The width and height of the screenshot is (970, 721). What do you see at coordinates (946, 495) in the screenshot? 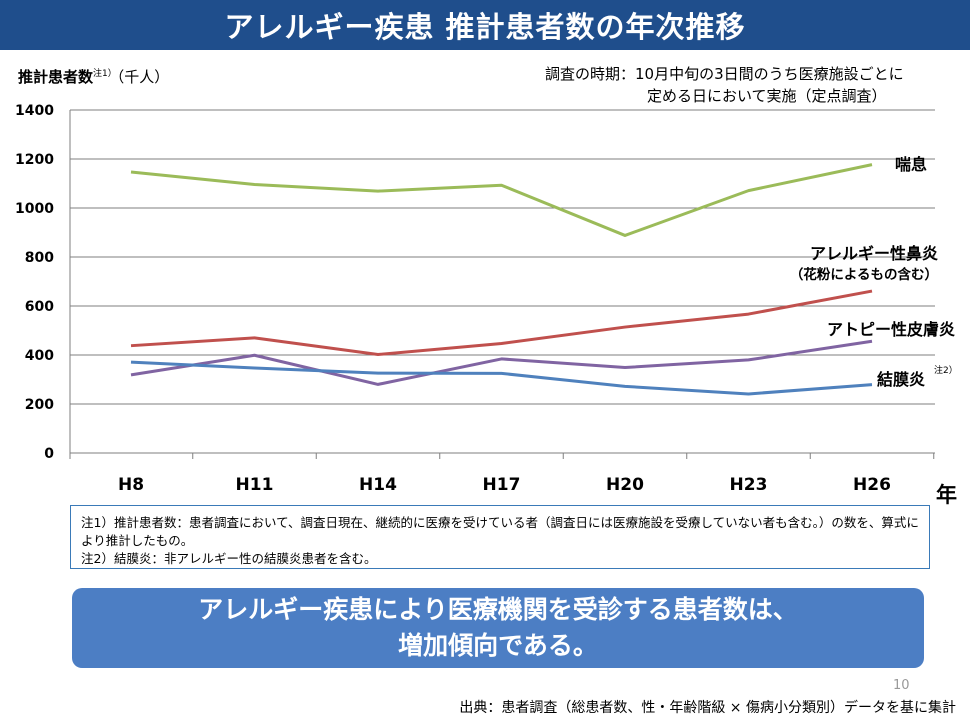
I see `x-axis-unit: 年` at bounding box center [946, 495].